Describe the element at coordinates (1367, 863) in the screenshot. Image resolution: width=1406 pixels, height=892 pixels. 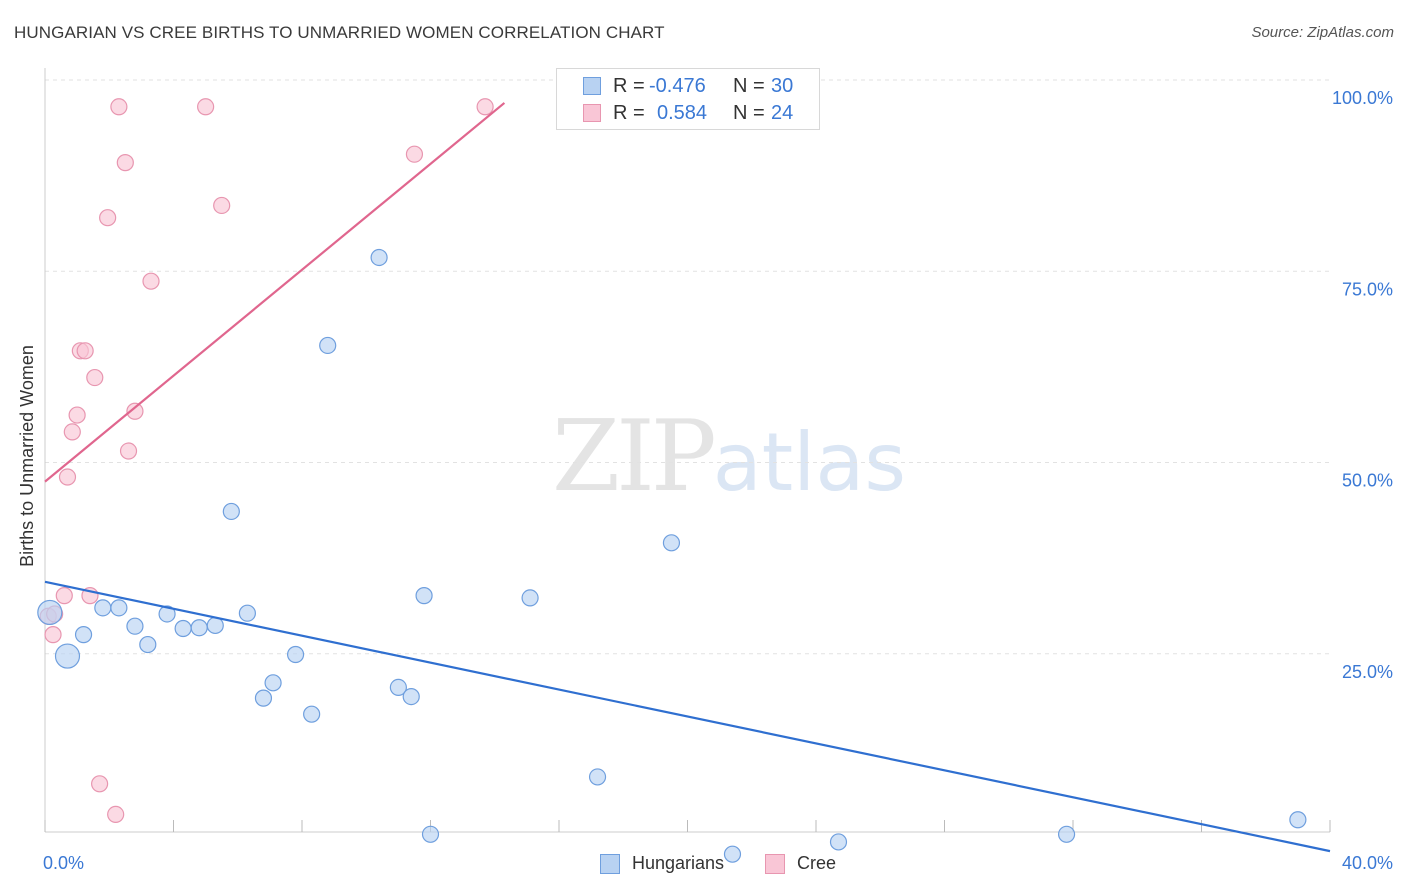
I see `x-tick-label-max: 40.0%` at that location.